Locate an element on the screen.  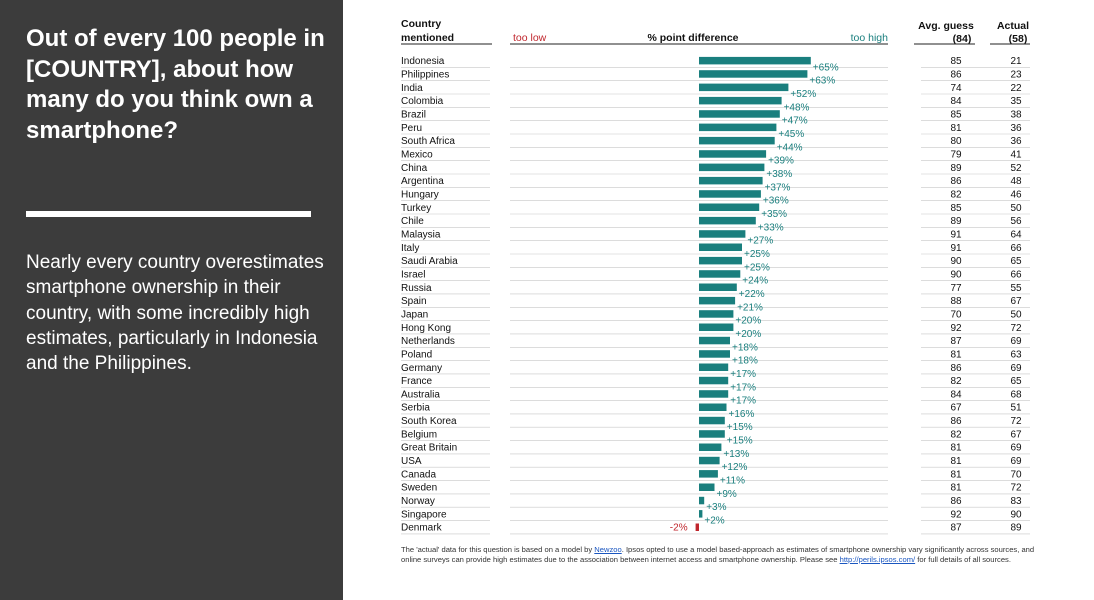
difference-label: +63% is located at coordinates (822, 81).